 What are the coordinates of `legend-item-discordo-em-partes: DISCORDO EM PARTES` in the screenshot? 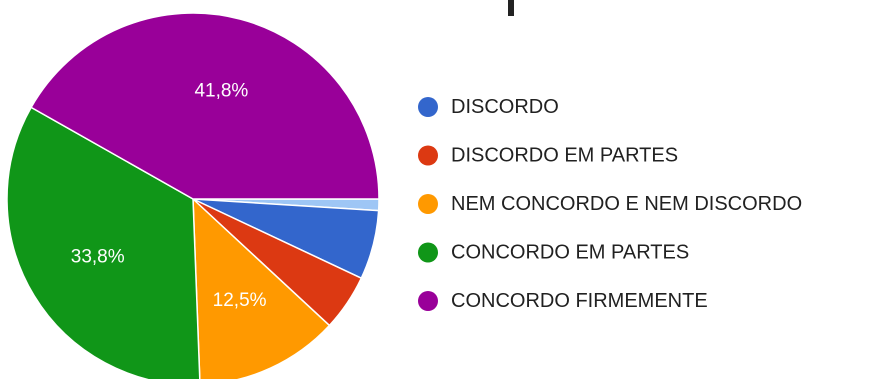 It's located at (548, 156).